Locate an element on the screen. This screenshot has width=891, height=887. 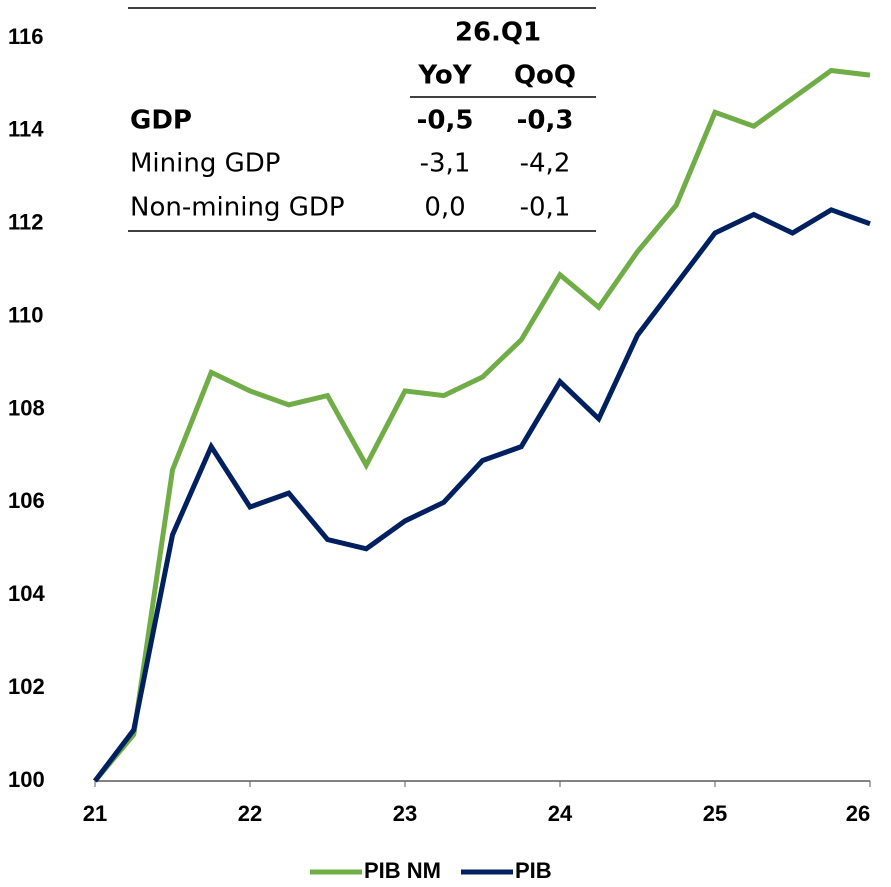
table-cell: -3,1 is located at coordinates (445, 164).